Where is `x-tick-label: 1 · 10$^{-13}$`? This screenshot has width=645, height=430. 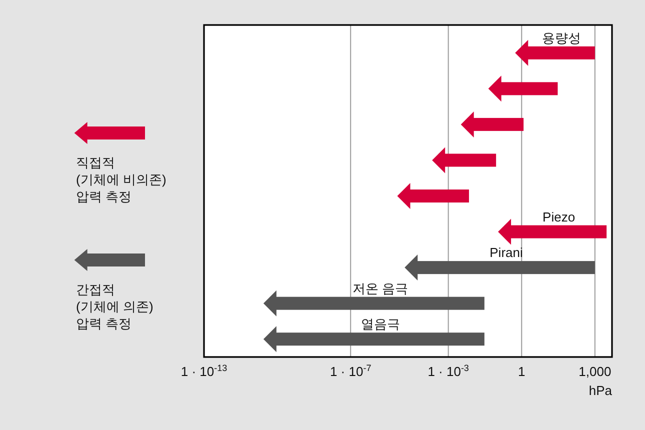
x-tick-label: 1 · 10$^{-13}$ is located at coordinates (204, 371).